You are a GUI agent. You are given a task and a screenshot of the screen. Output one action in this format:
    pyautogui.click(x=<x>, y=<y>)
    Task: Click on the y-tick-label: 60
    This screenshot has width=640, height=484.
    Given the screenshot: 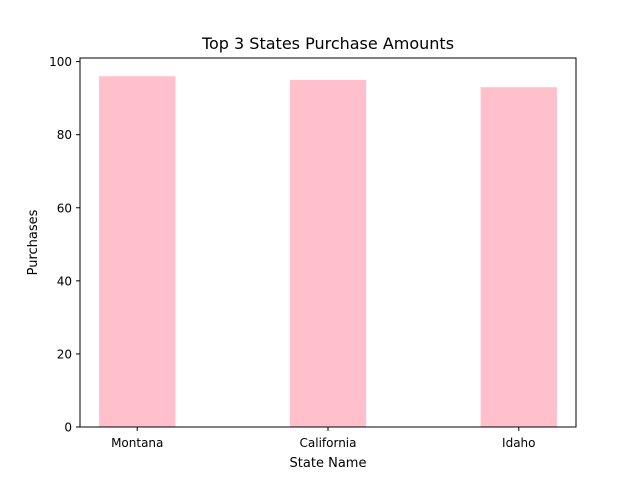 What is the action you would take?
    pyautogui.click(x=64, y=208)
    